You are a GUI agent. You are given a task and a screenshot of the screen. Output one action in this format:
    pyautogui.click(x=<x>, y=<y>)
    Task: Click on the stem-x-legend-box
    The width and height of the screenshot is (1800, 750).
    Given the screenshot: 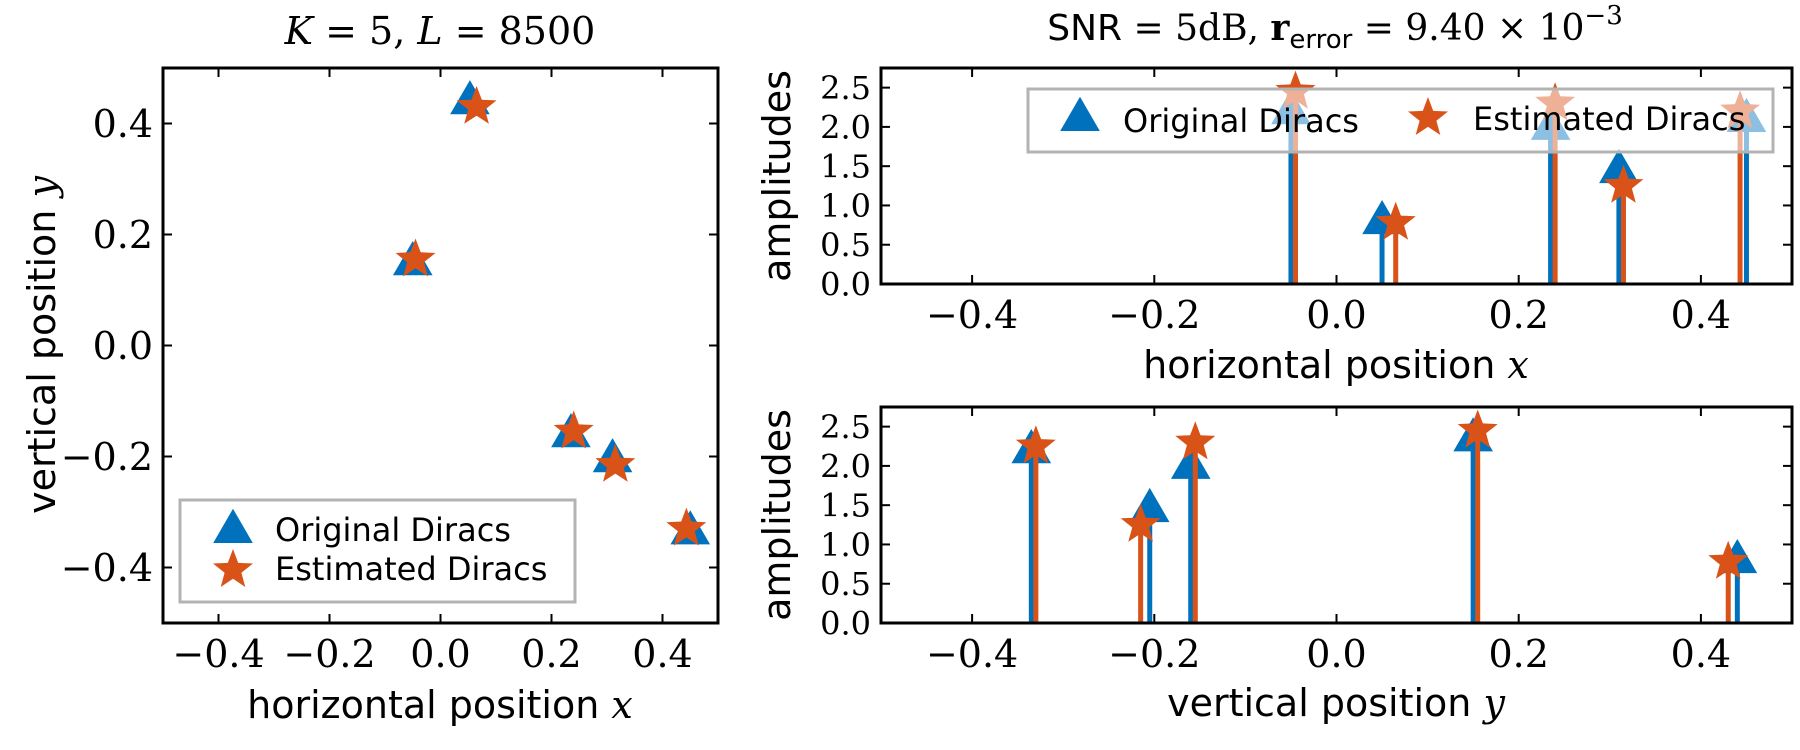 What is the action you would take?
    pyautogui.click(x=1400, y=120)
    